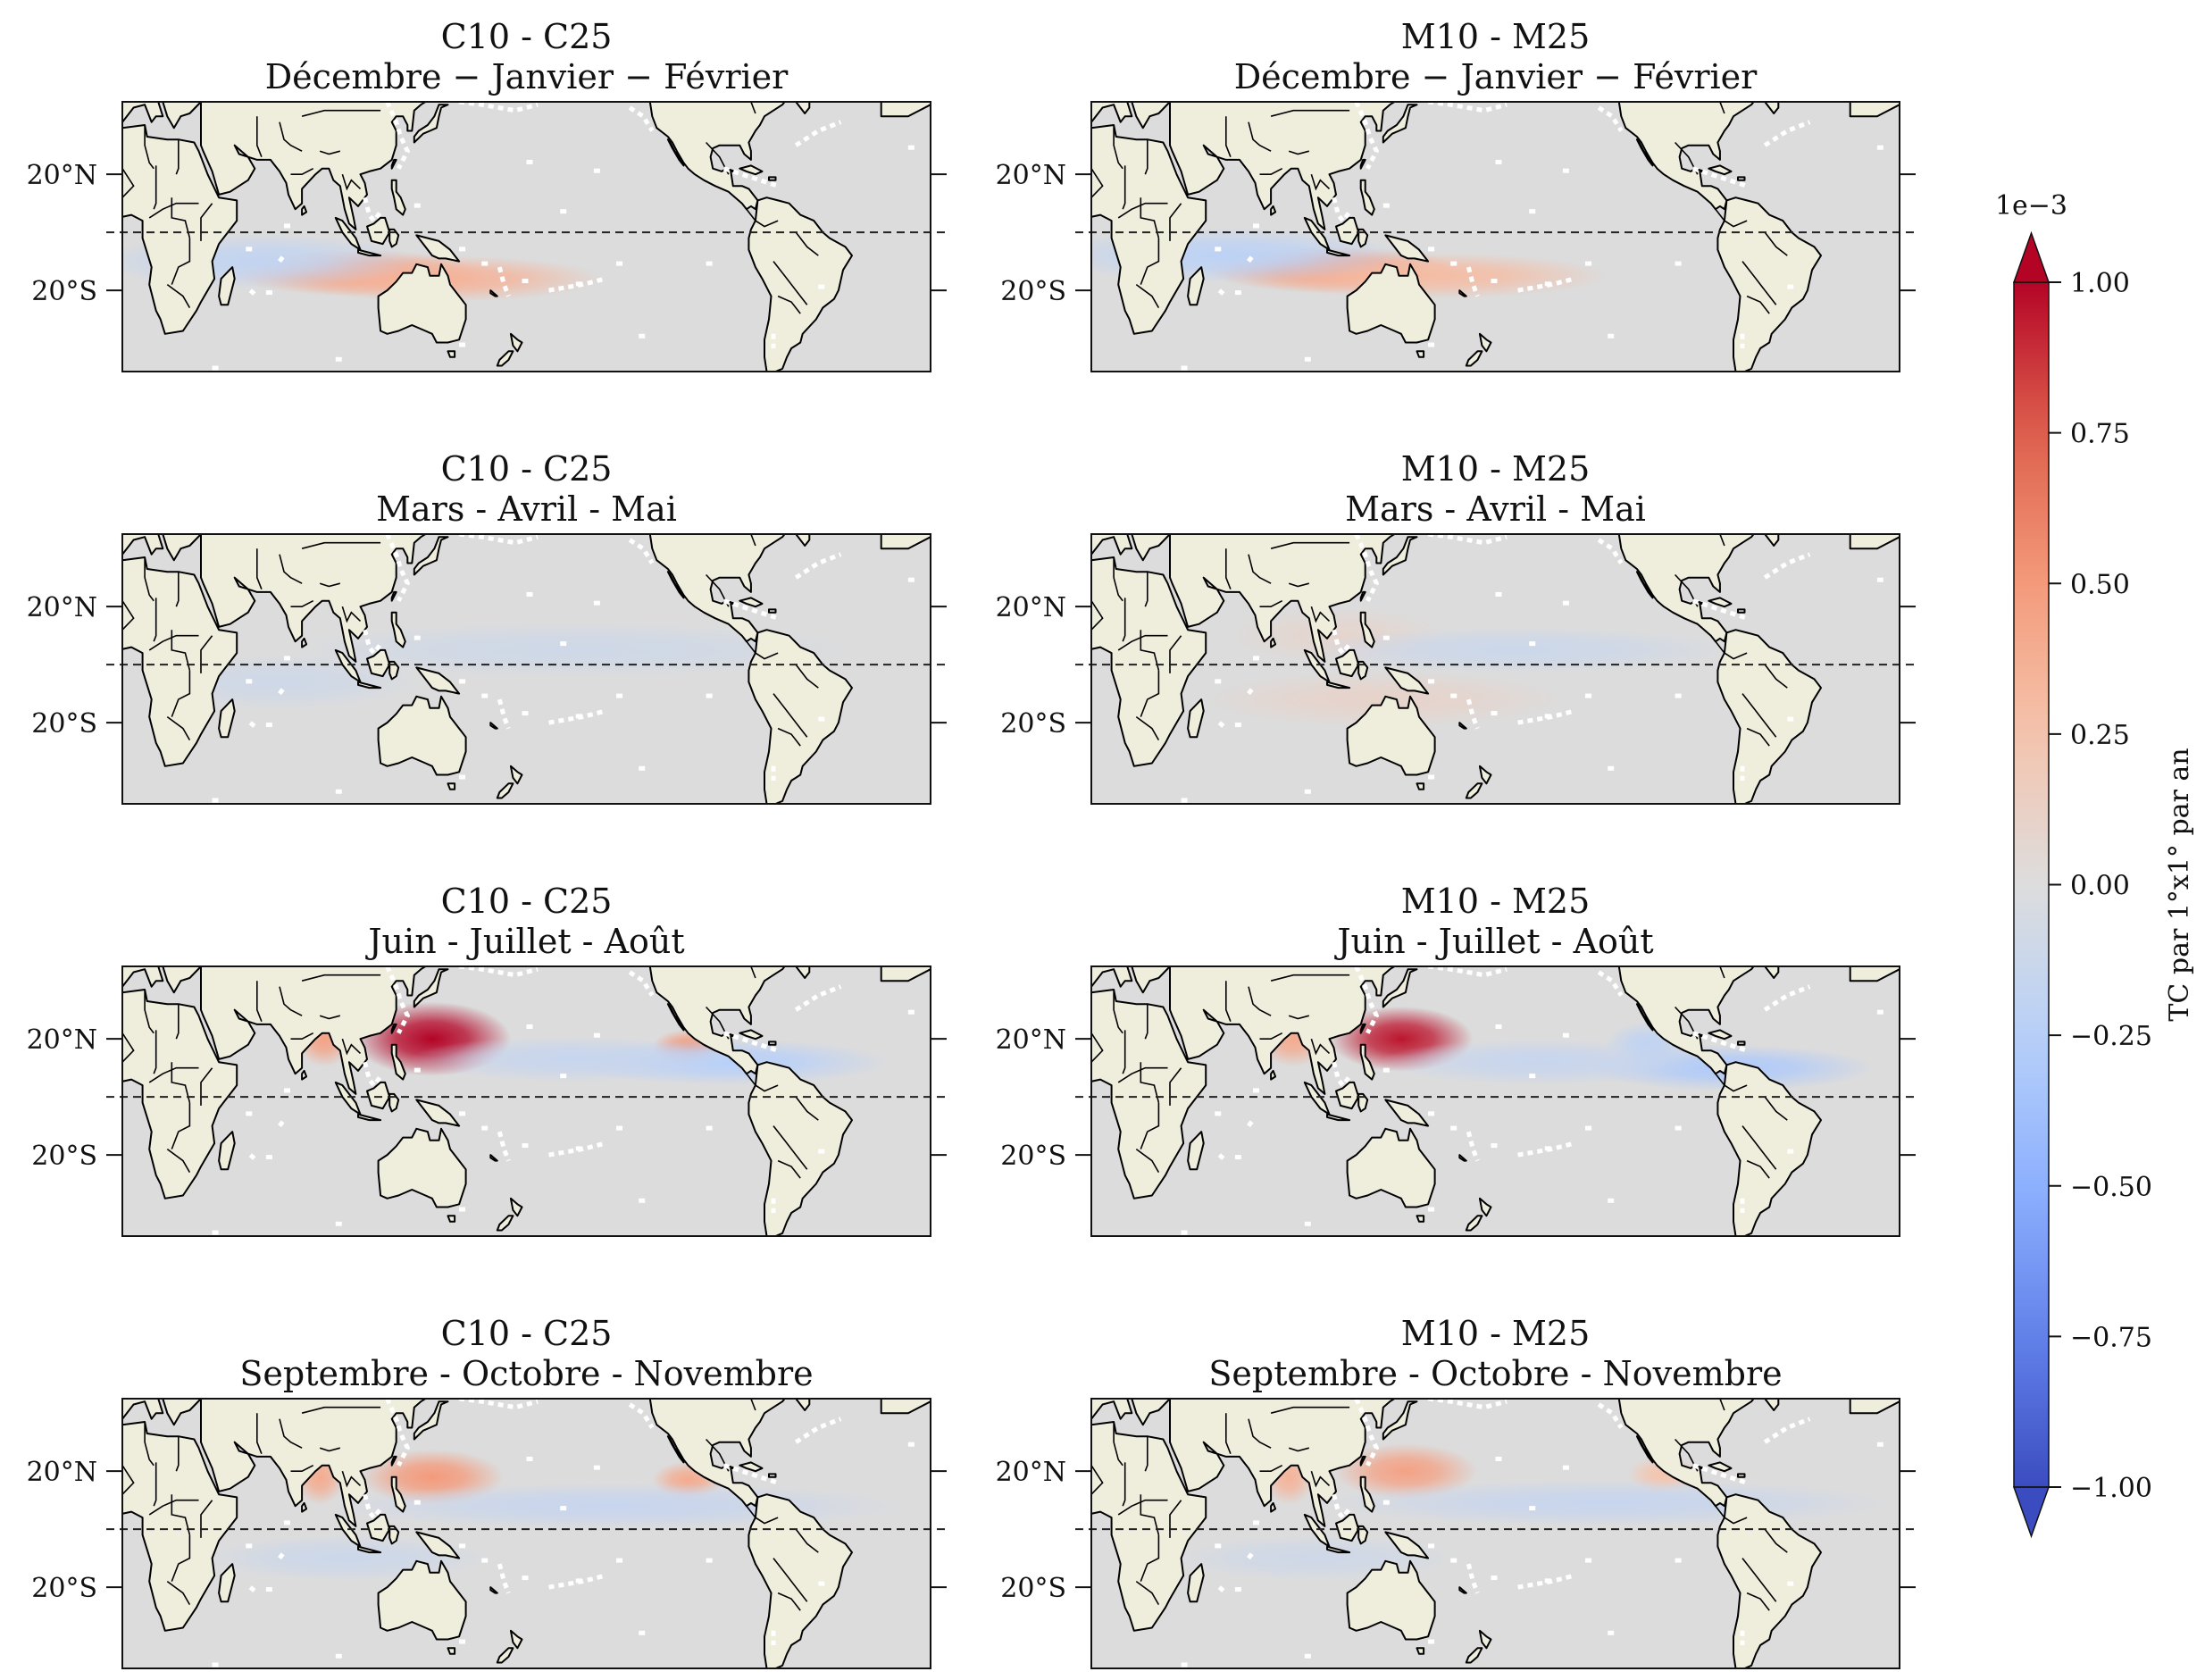  What do you see at coordinates (526, 669) in the screenshot?
I see `panel-frame` at bounding box center [526, 669].